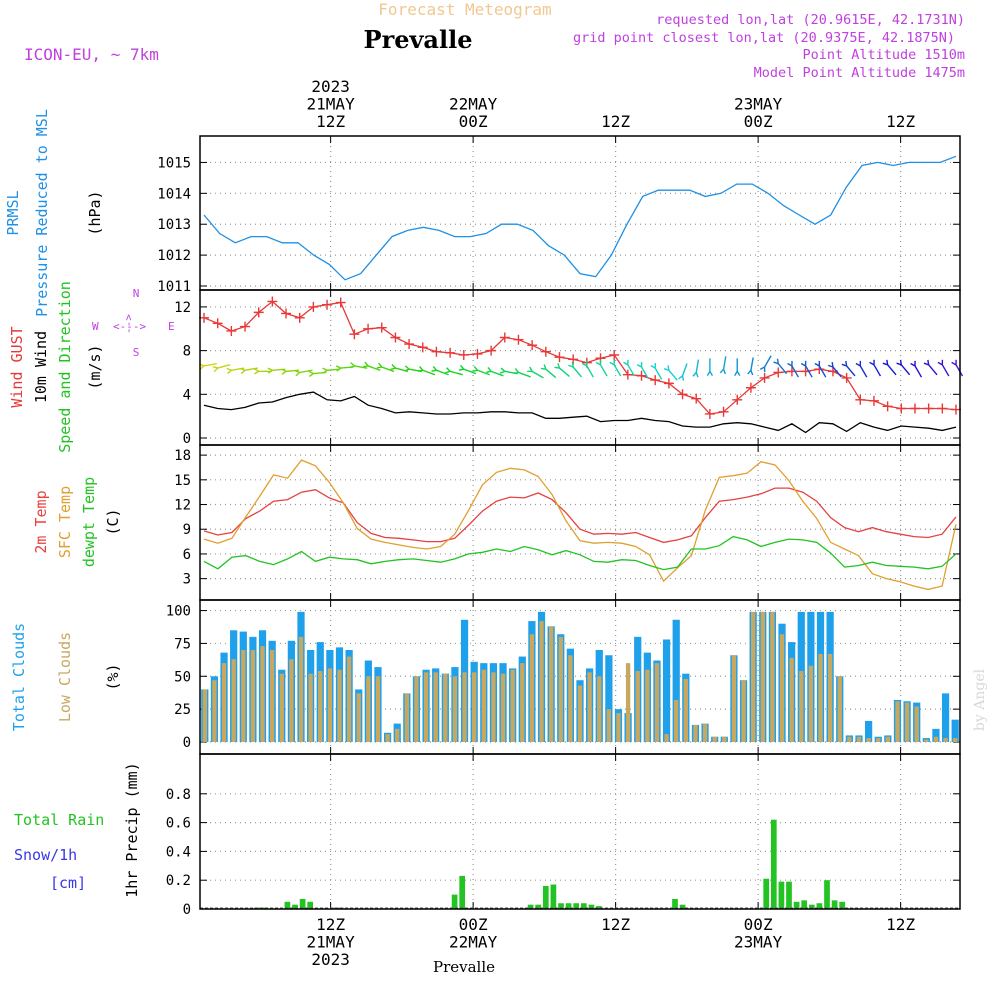  What do you see at coordinates (473, 942) in the screenshot?
I see `time-label-bottom: 22MAY` at bounding box center [473, 942].